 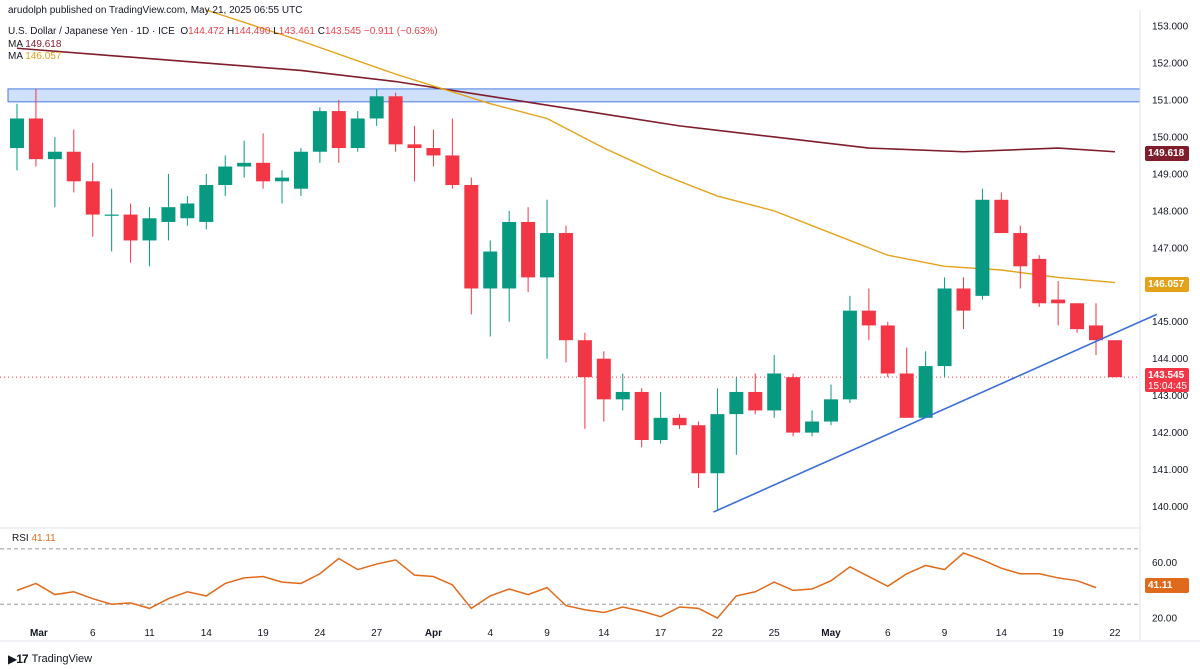 I want to click on rsi-pane: 60.00 20.00, so click(x=588, y=586).